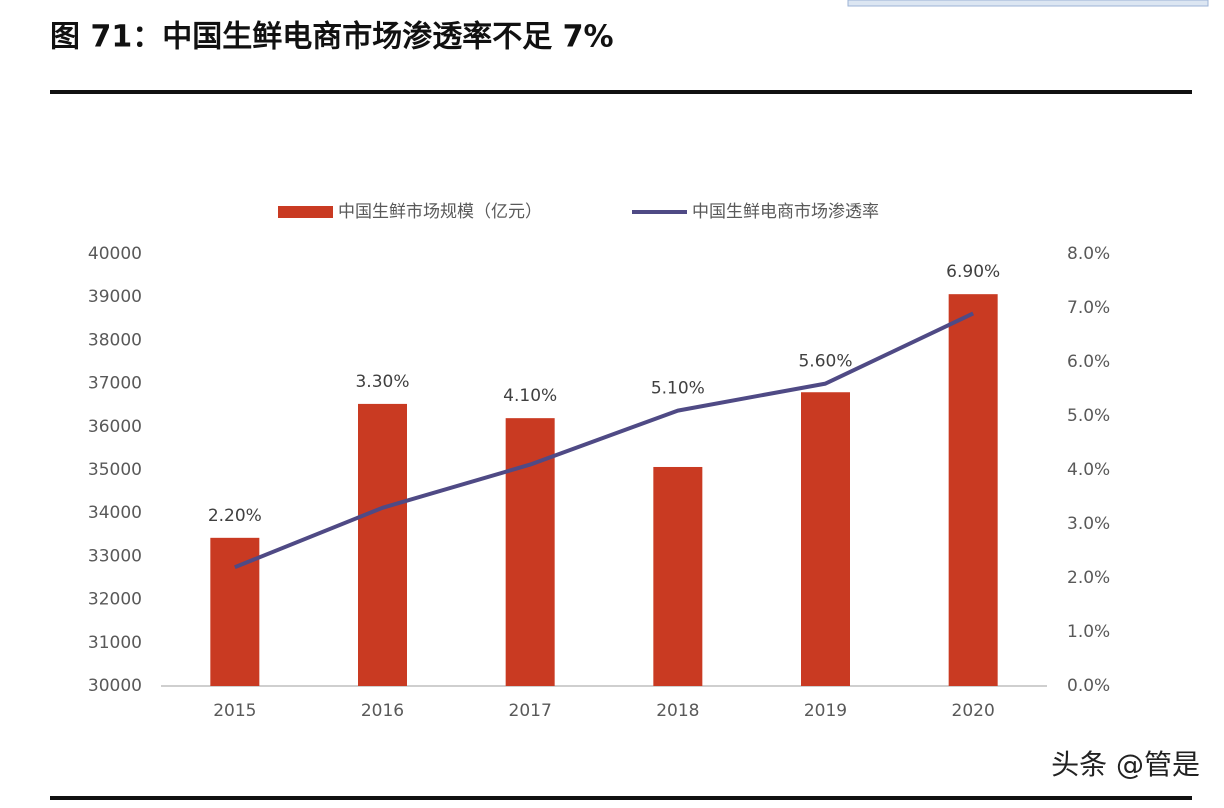  What do you see at coordinates (1125, 764) in the screenshot?
I see `watermark: 头条 @管是` at bounding box center [1125, 764].